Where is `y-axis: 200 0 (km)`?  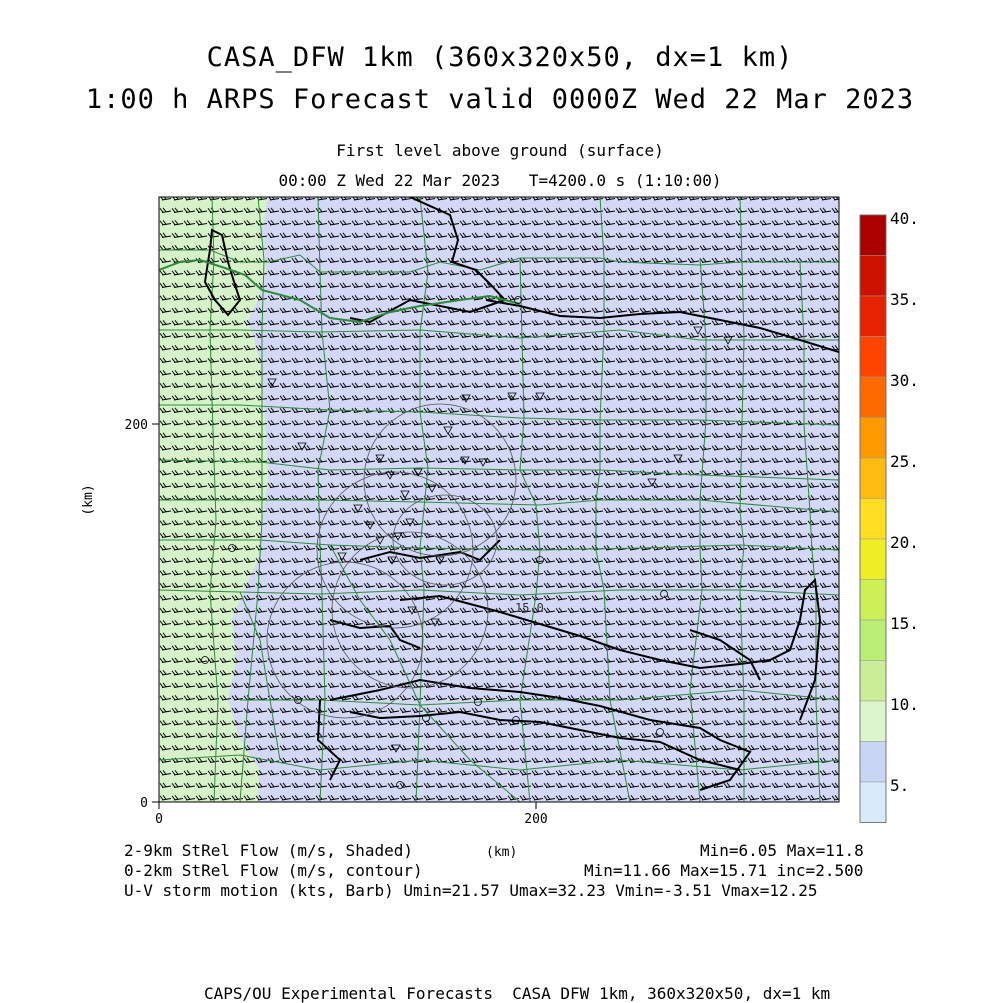
y-axis: 200 0 (km) is located at coordinates (120, 614).